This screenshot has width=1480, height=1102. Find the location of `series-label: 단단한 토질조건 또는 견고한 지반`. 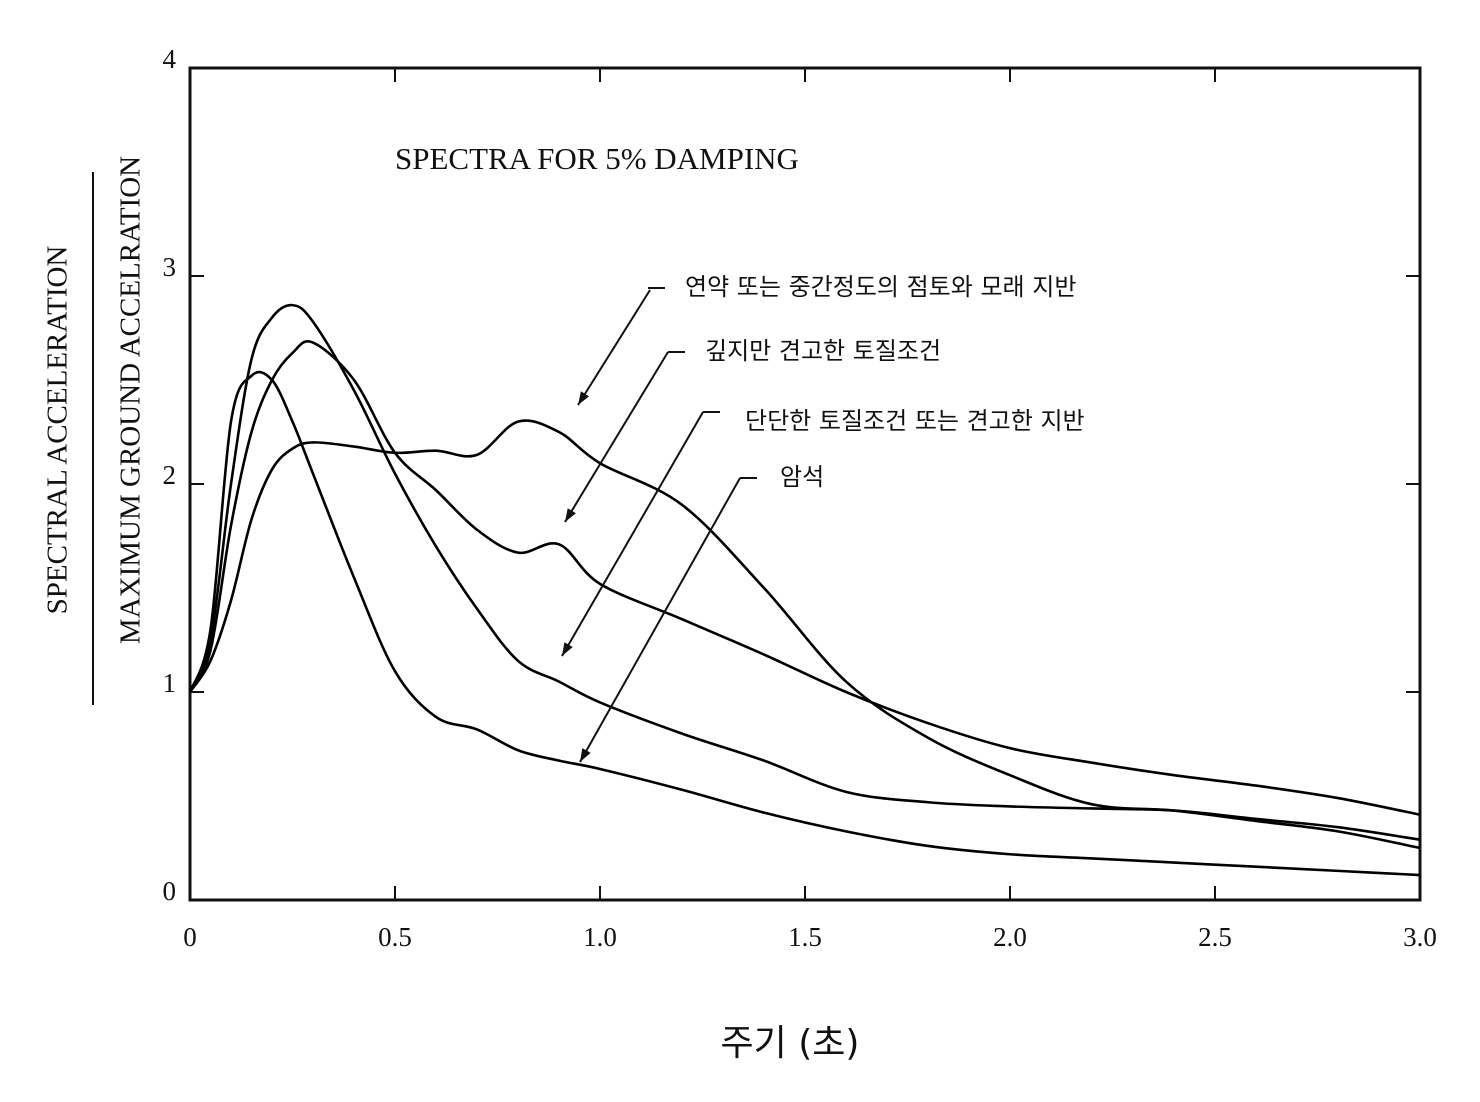

series-label: 단단한 토질조건 또는 견고한 지반 is located at coordinates (915, 421).